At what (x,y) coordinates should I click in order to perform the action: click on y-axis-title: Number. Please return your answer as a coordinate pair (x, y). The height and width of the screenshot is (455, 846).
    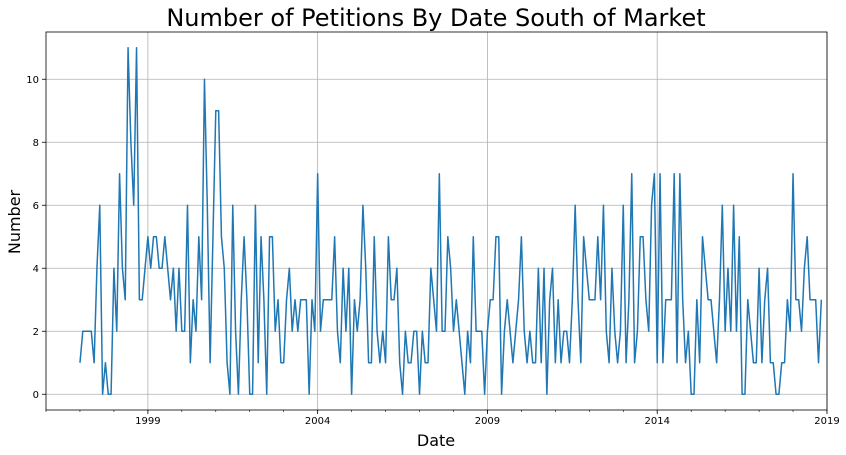
    Looking at the image, I should click on (14, 221).